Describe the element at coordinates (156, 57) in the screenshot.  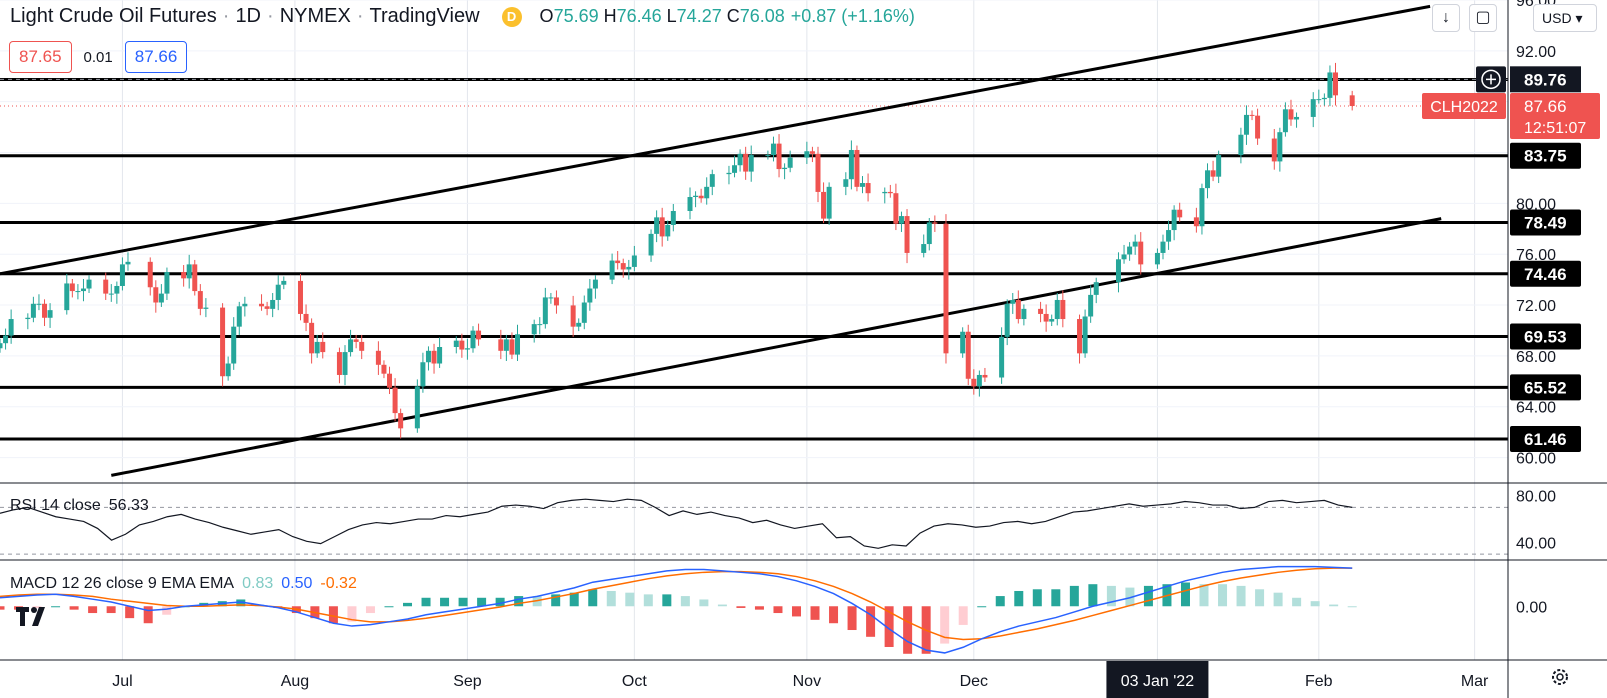
I see `buy-price-button: 87.66` at that location.